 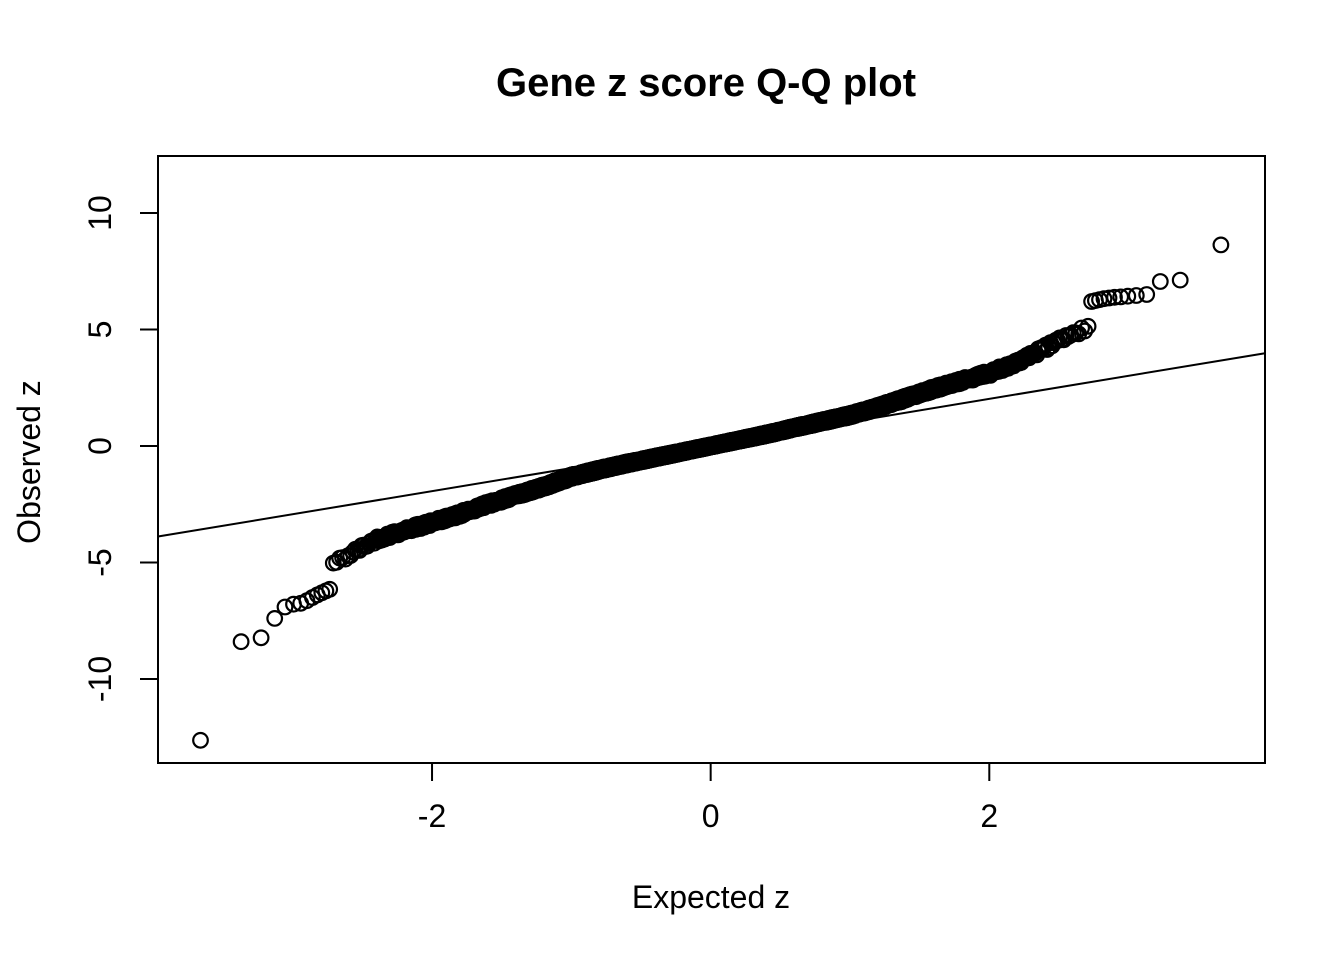 I want to click on x-axis-tick-labels: -2 0 2, so click(x=708, y=816).